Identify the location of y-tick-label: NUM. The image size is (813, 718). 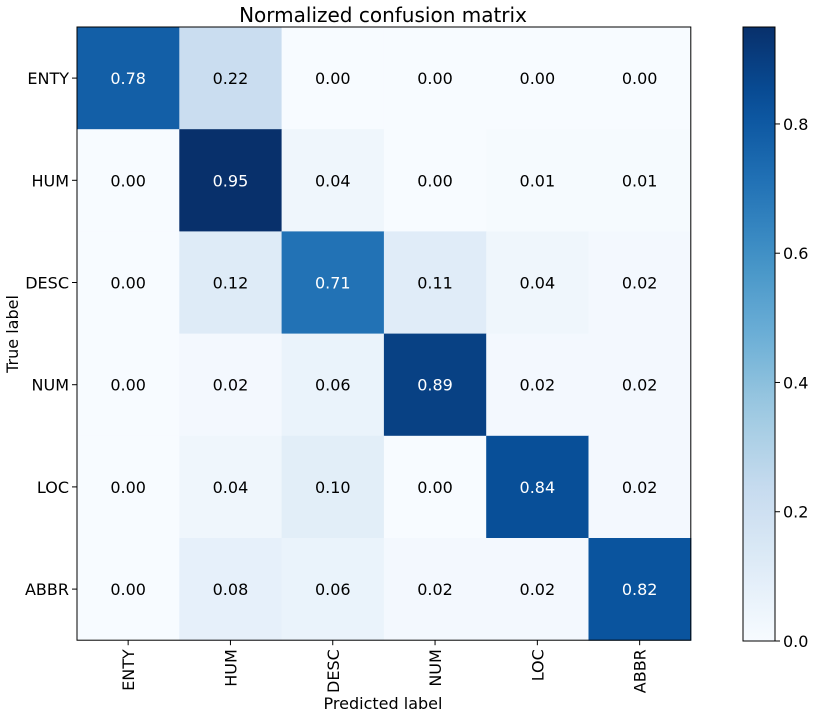
(50, 385).